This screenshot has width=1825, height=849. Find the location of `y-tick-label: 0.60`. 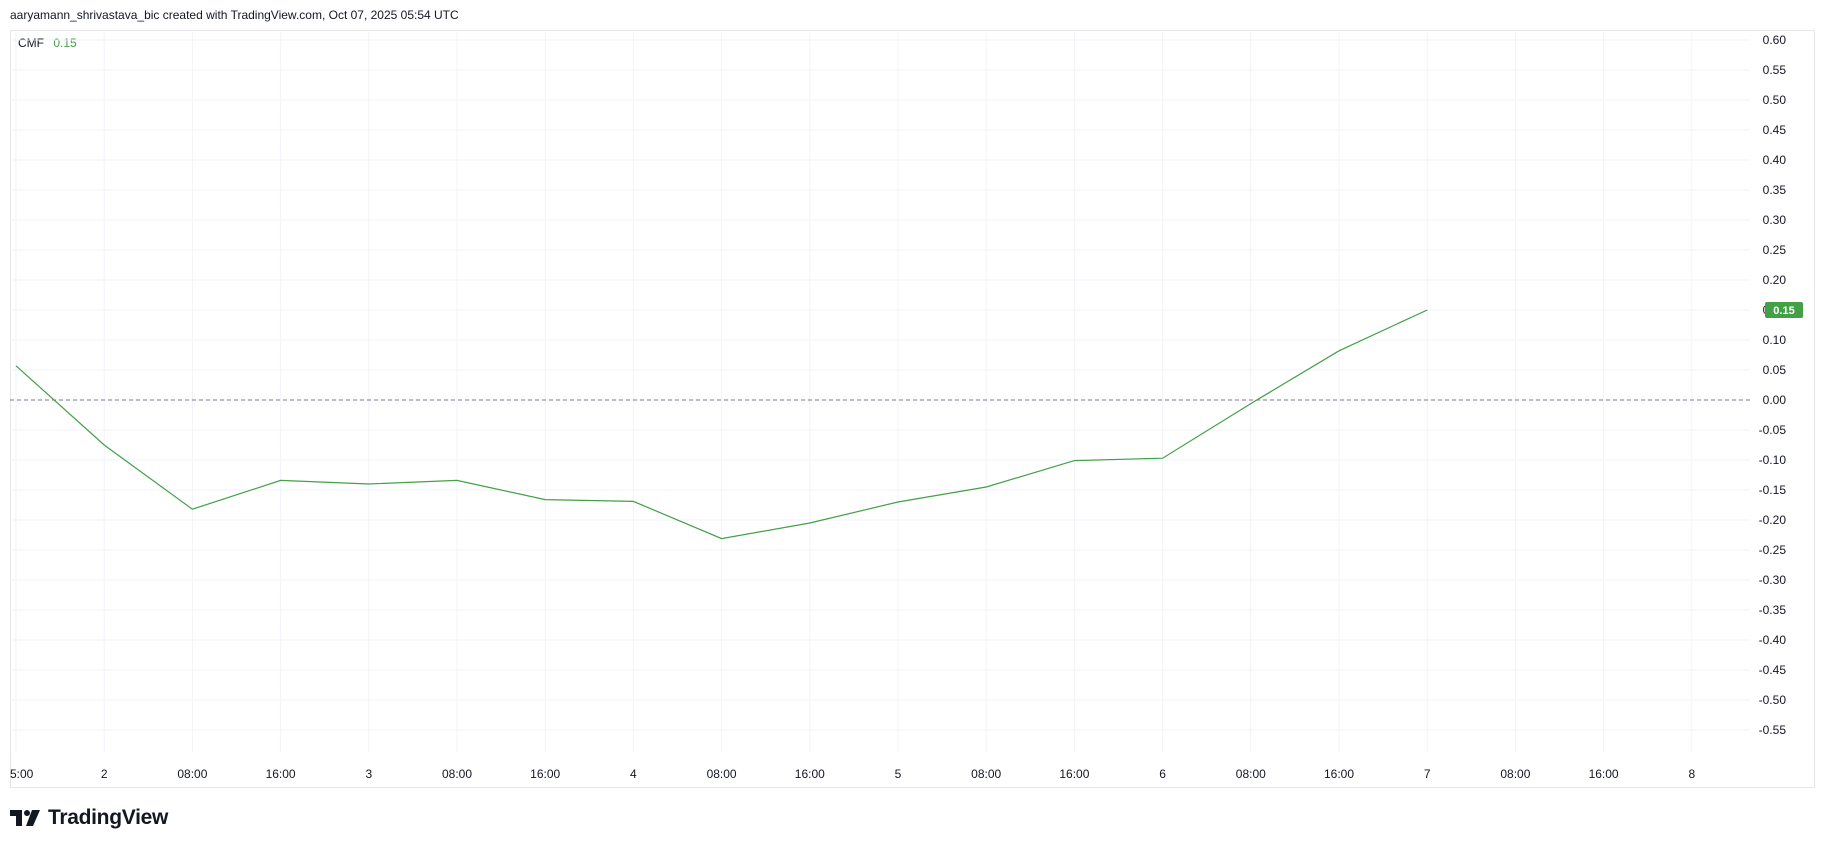

y-tick-label: 0.60 is located at coordinates (1775, 40).